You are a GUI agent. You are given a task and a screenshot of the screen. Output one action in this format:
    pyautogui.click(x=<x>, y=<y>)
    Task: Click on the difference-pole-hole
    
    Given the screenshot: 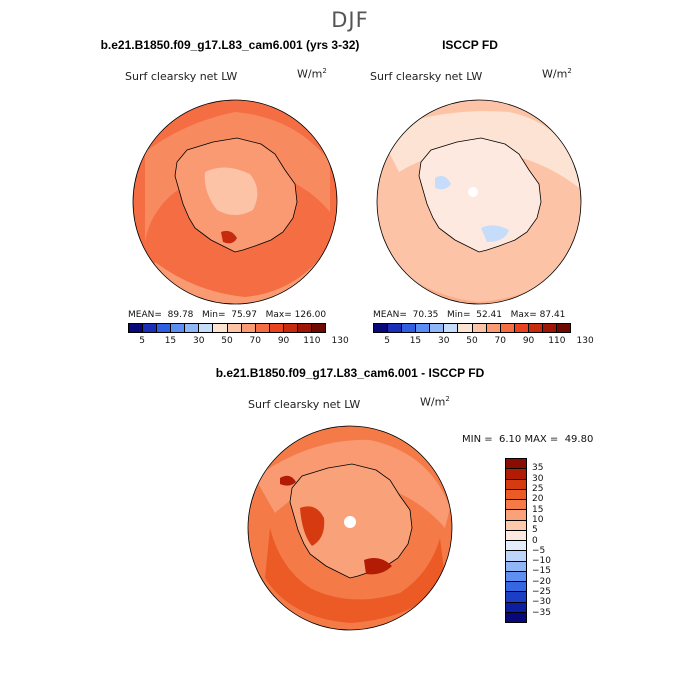 What is the action you would take?
    pyautogui.click(x=350, y=522)
    